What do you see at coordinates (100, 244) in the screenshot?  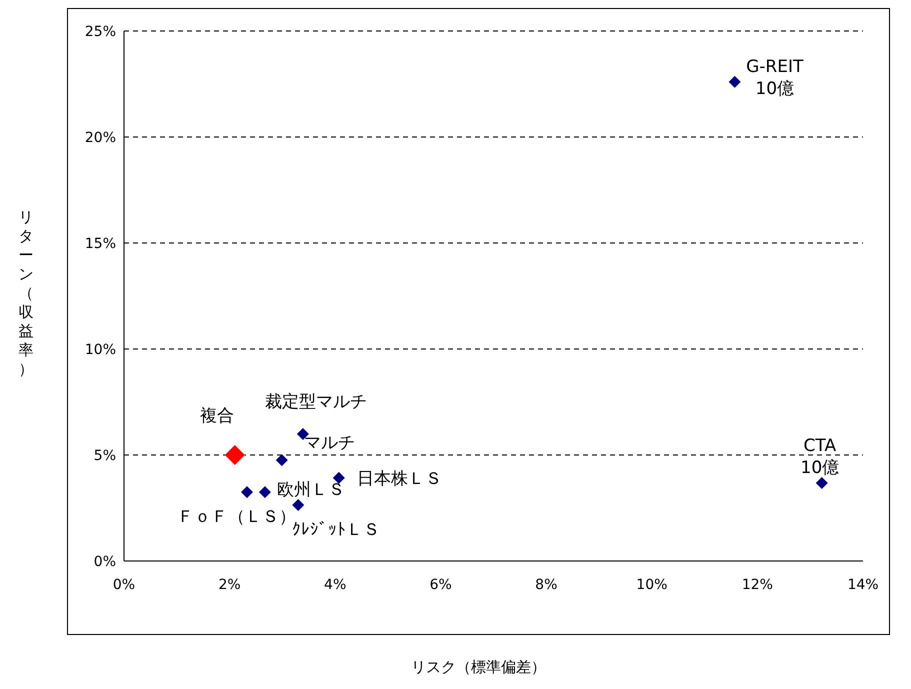 I see `y-tick-label: 15%` at bounding box center [100, 244].